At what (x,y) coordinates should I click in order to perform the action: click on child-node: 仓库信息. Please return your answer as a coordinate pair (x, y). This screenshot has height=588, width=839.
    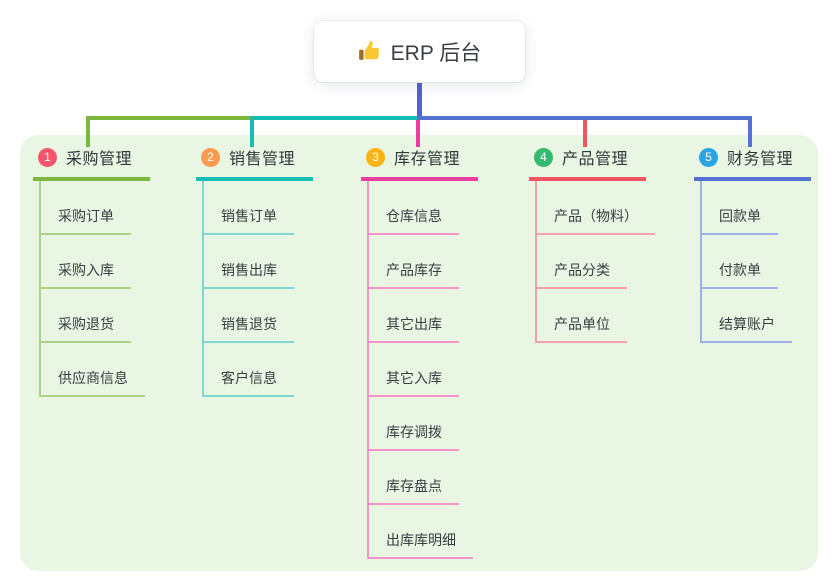
    Looking at the image, I should click on (414, 208).